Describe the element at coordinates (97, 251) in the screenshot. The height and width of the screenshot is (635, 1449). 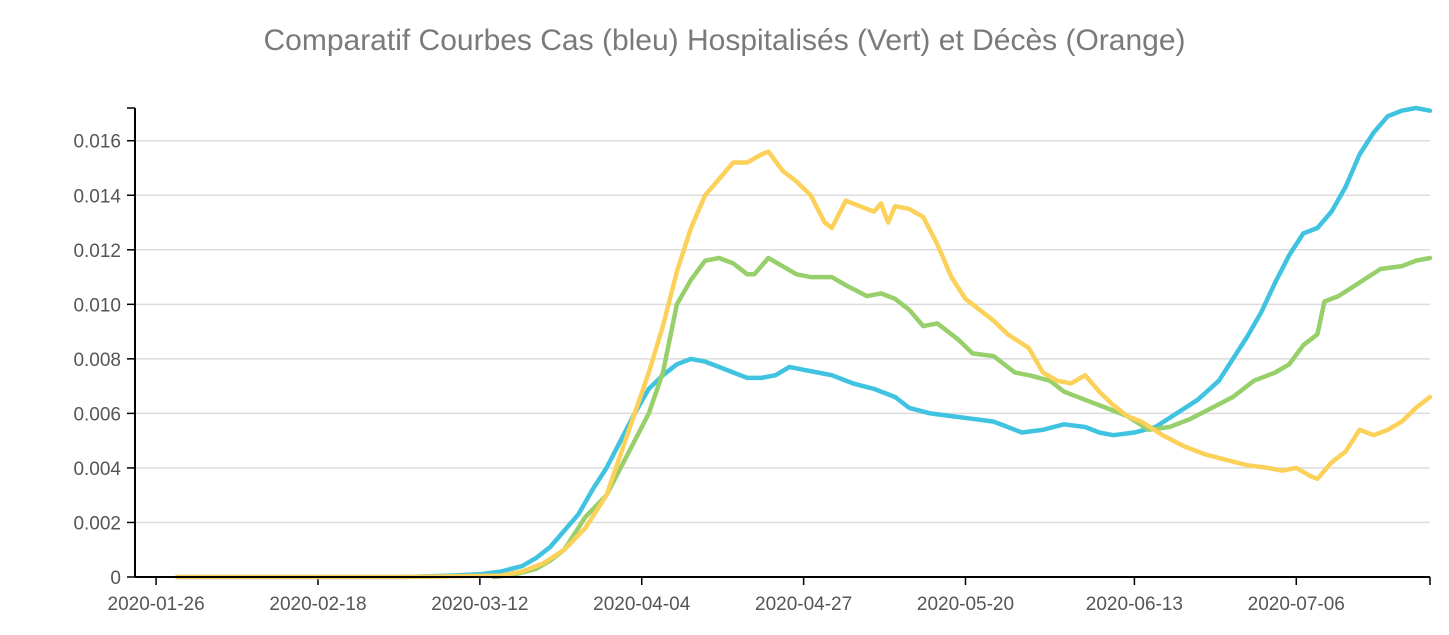
I see `y-tick-label: 0.012` at that location.